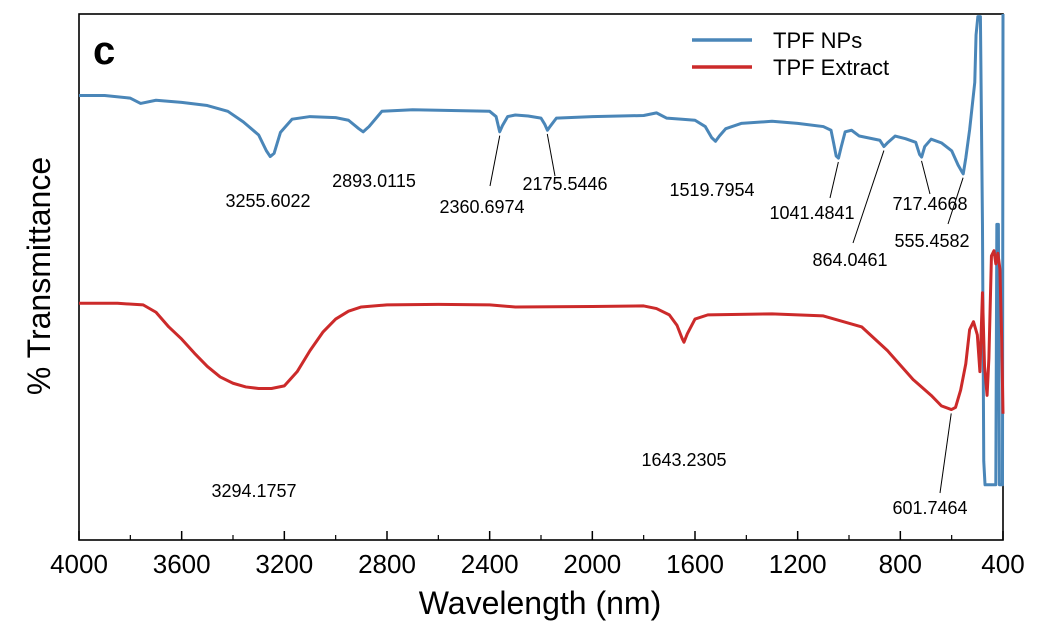 This screenshot has height=633, width=1043. I want to click on peak-label-1643-2305: 1643.2305, so click(683, 460).